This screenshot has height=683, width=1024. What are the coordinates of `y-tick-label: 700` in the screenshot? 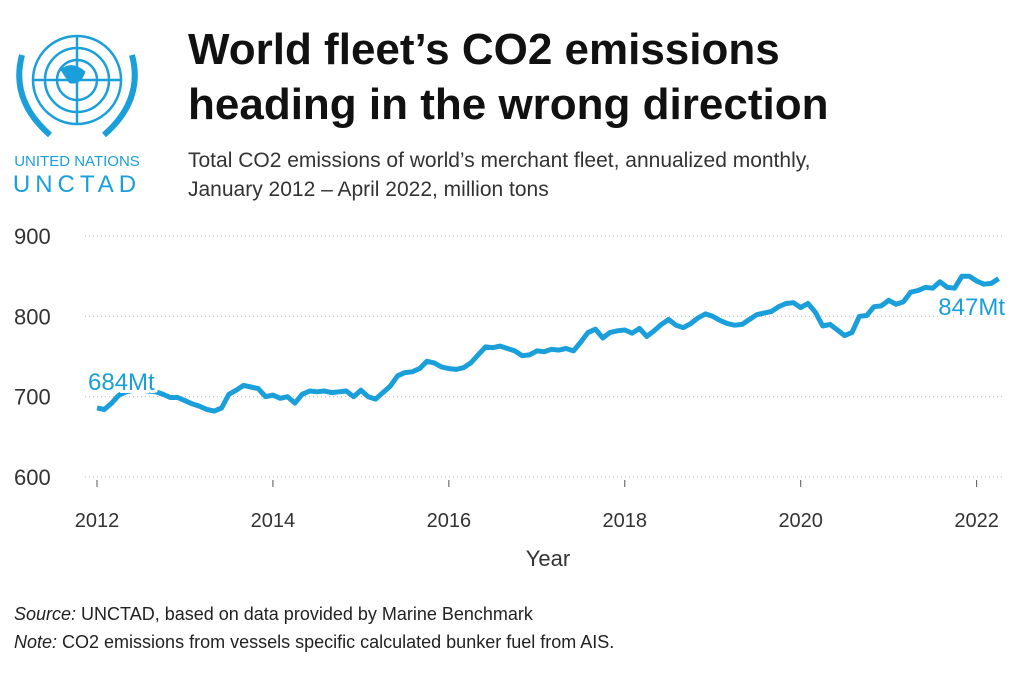 It's located at (32, 397).